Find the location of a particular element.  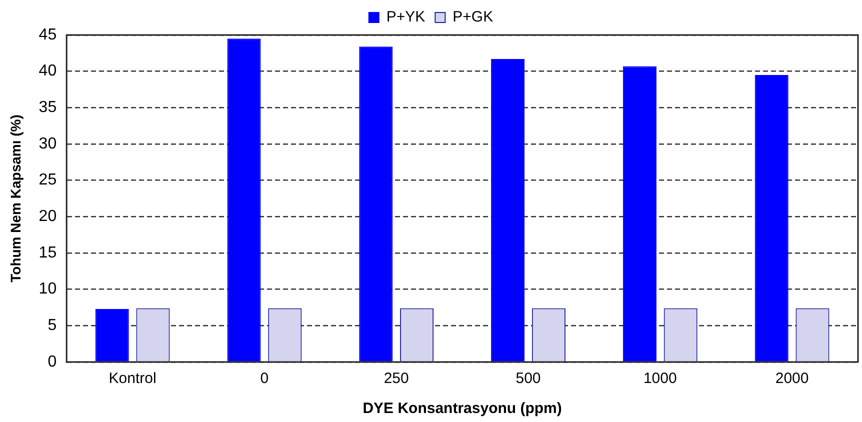

x-tick-label: 0 is located at coordinates (264, 379).